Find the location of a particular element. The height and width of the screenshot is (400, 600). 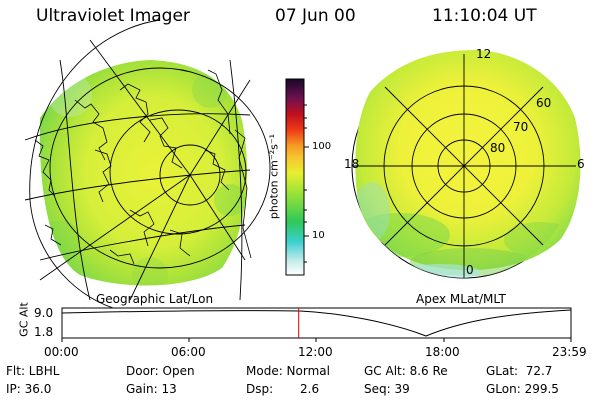

colorbar-scale is located at coordinates (295, 177).